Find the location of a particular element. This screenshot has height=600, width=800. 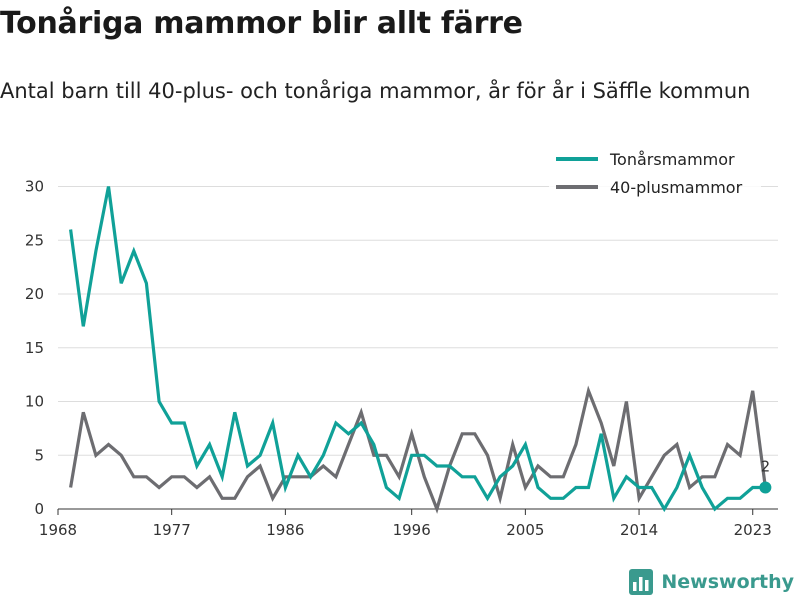

y-tick-label: 25 is located at coordinates (34, 240).